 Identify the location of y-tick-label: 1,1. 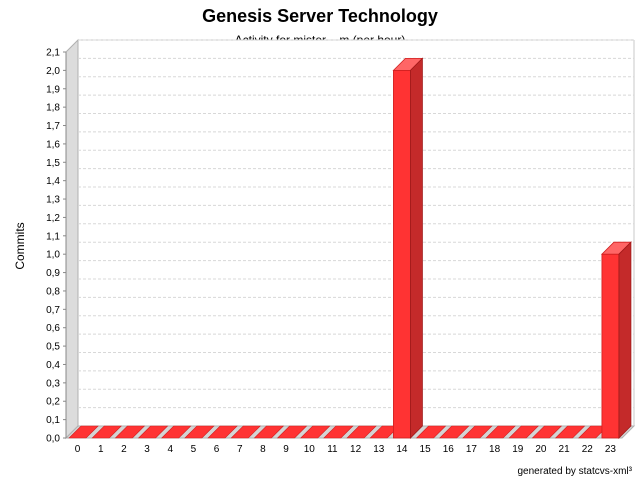
(53, 236).